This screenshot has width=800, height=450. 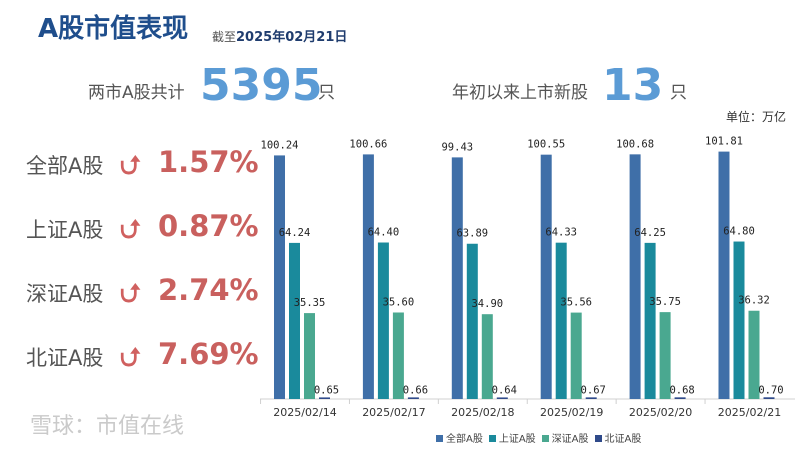 What do you see at coordinates (635, 144) in the screenshot?
I see `data-label: 100.68` at bounding box center [635, 144].